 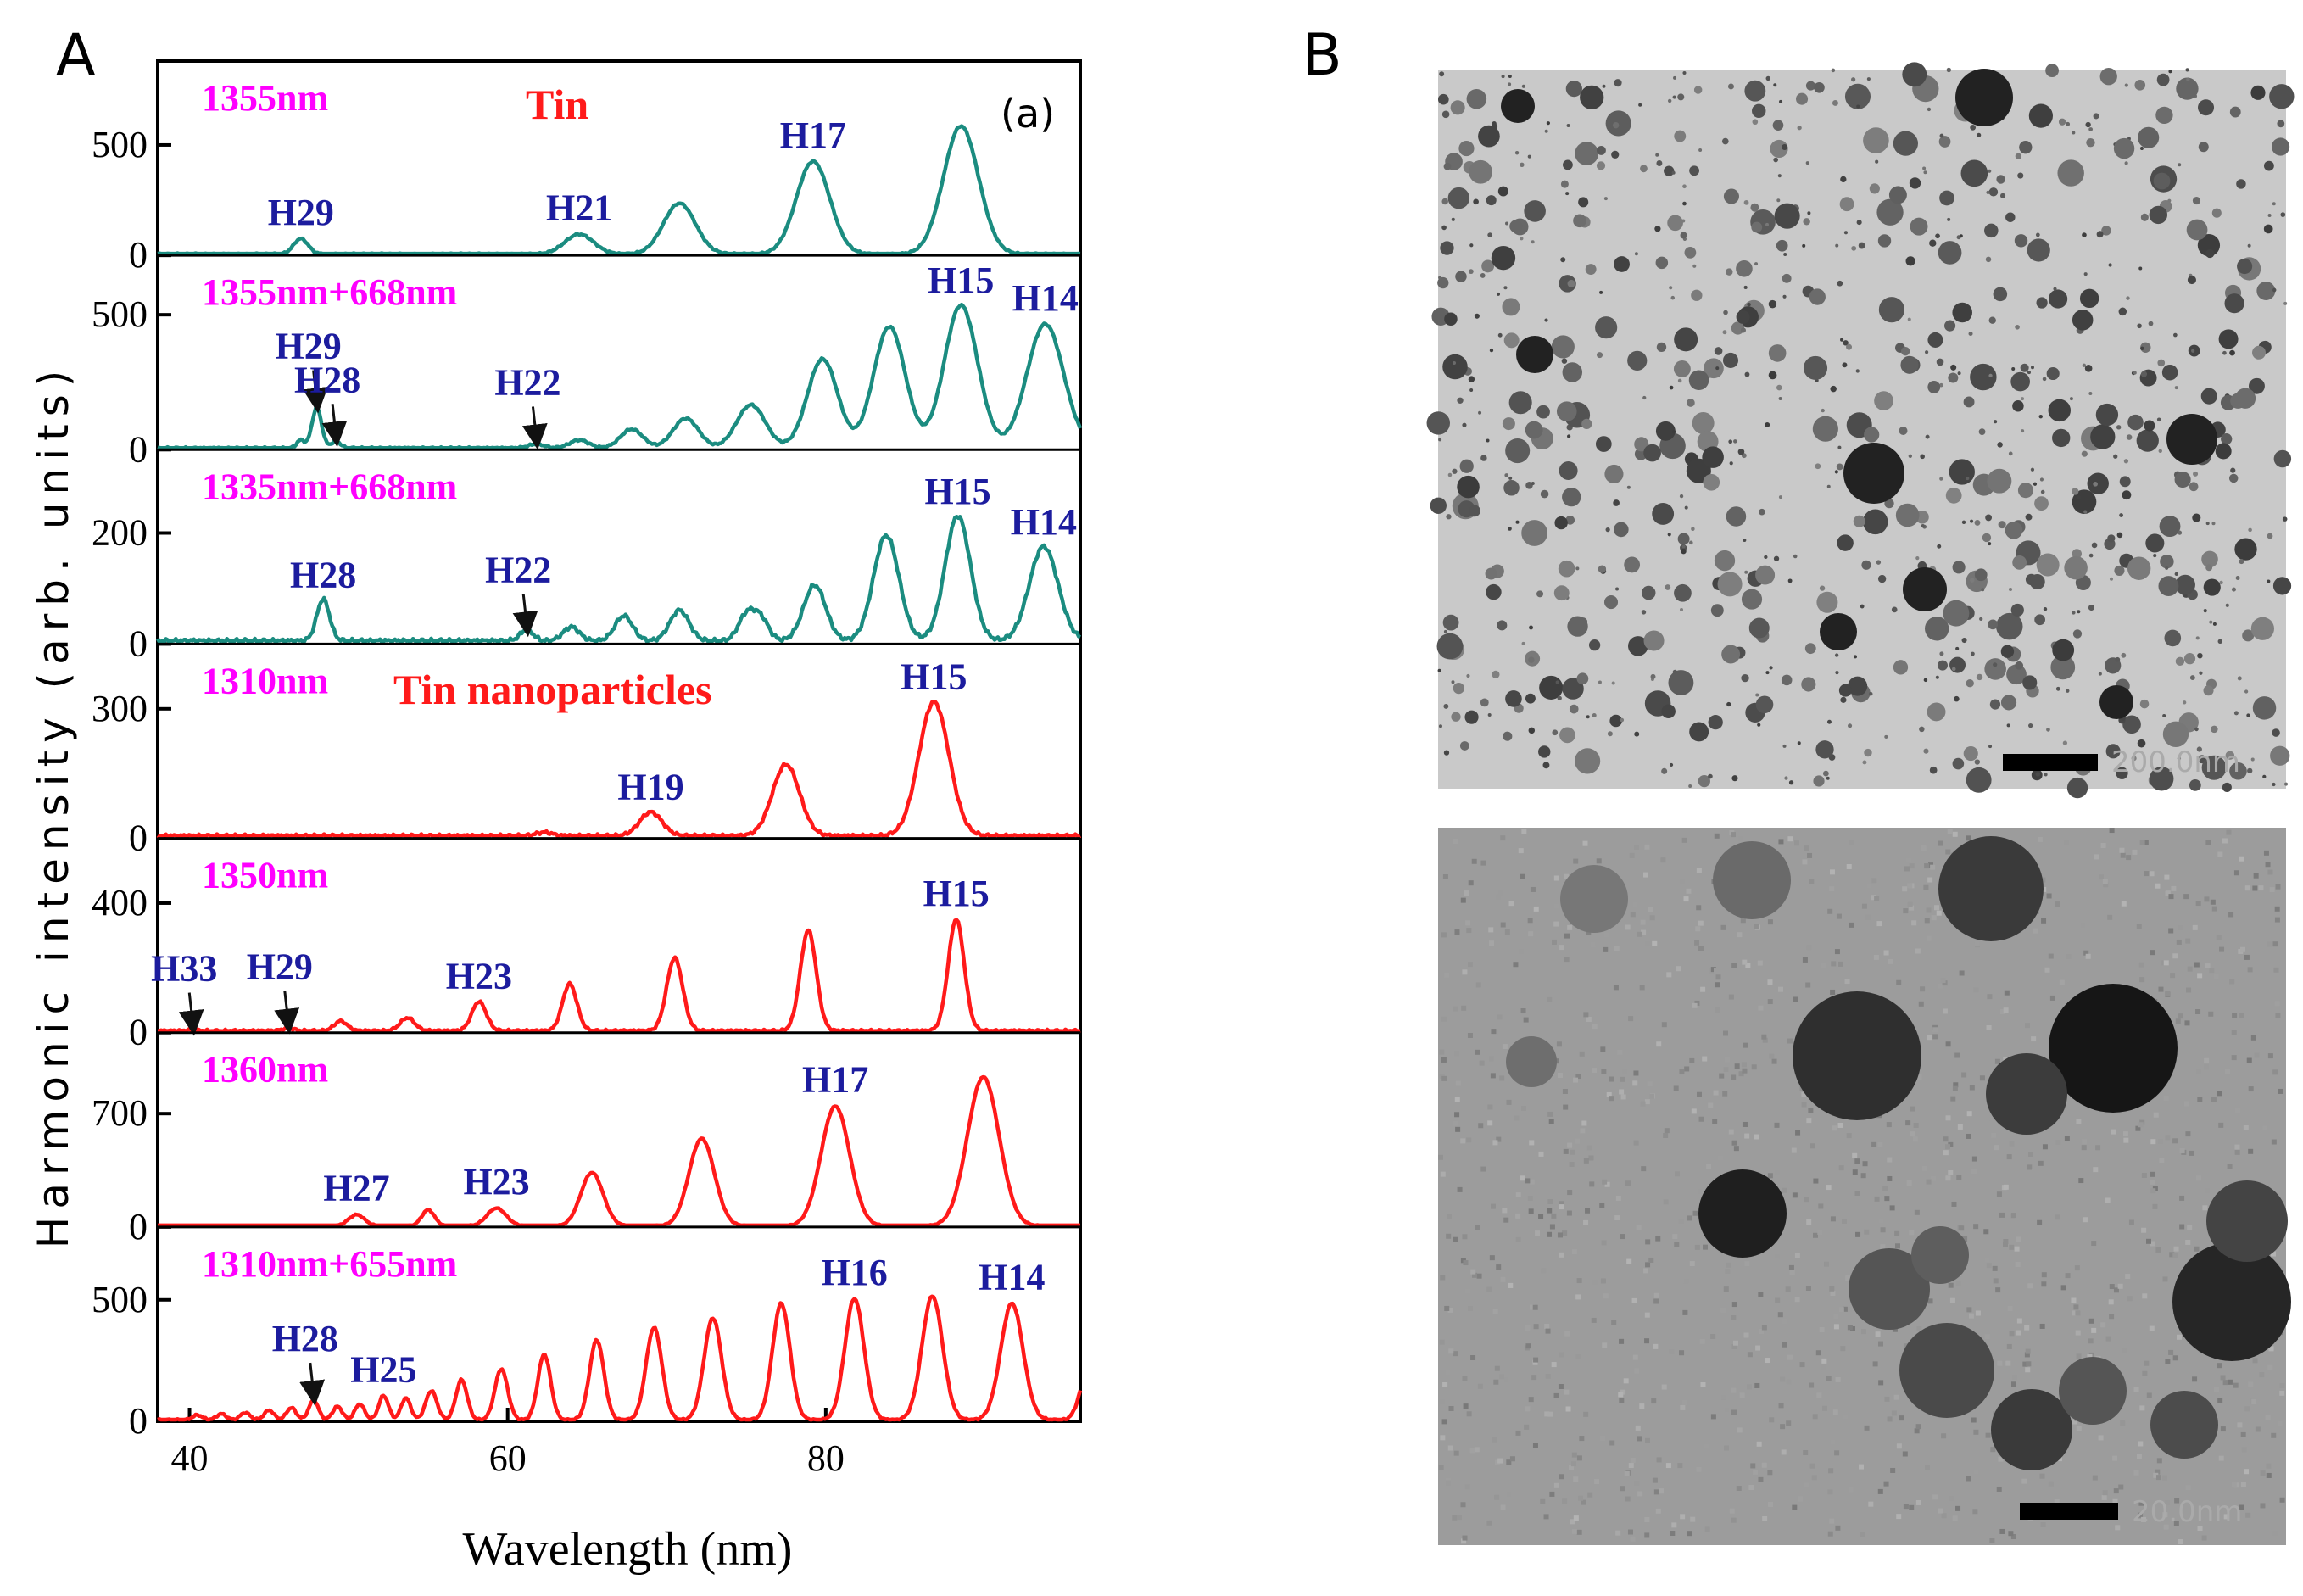 I want to click on harmonic-annotation: H14, so click(x=1045, y=298).